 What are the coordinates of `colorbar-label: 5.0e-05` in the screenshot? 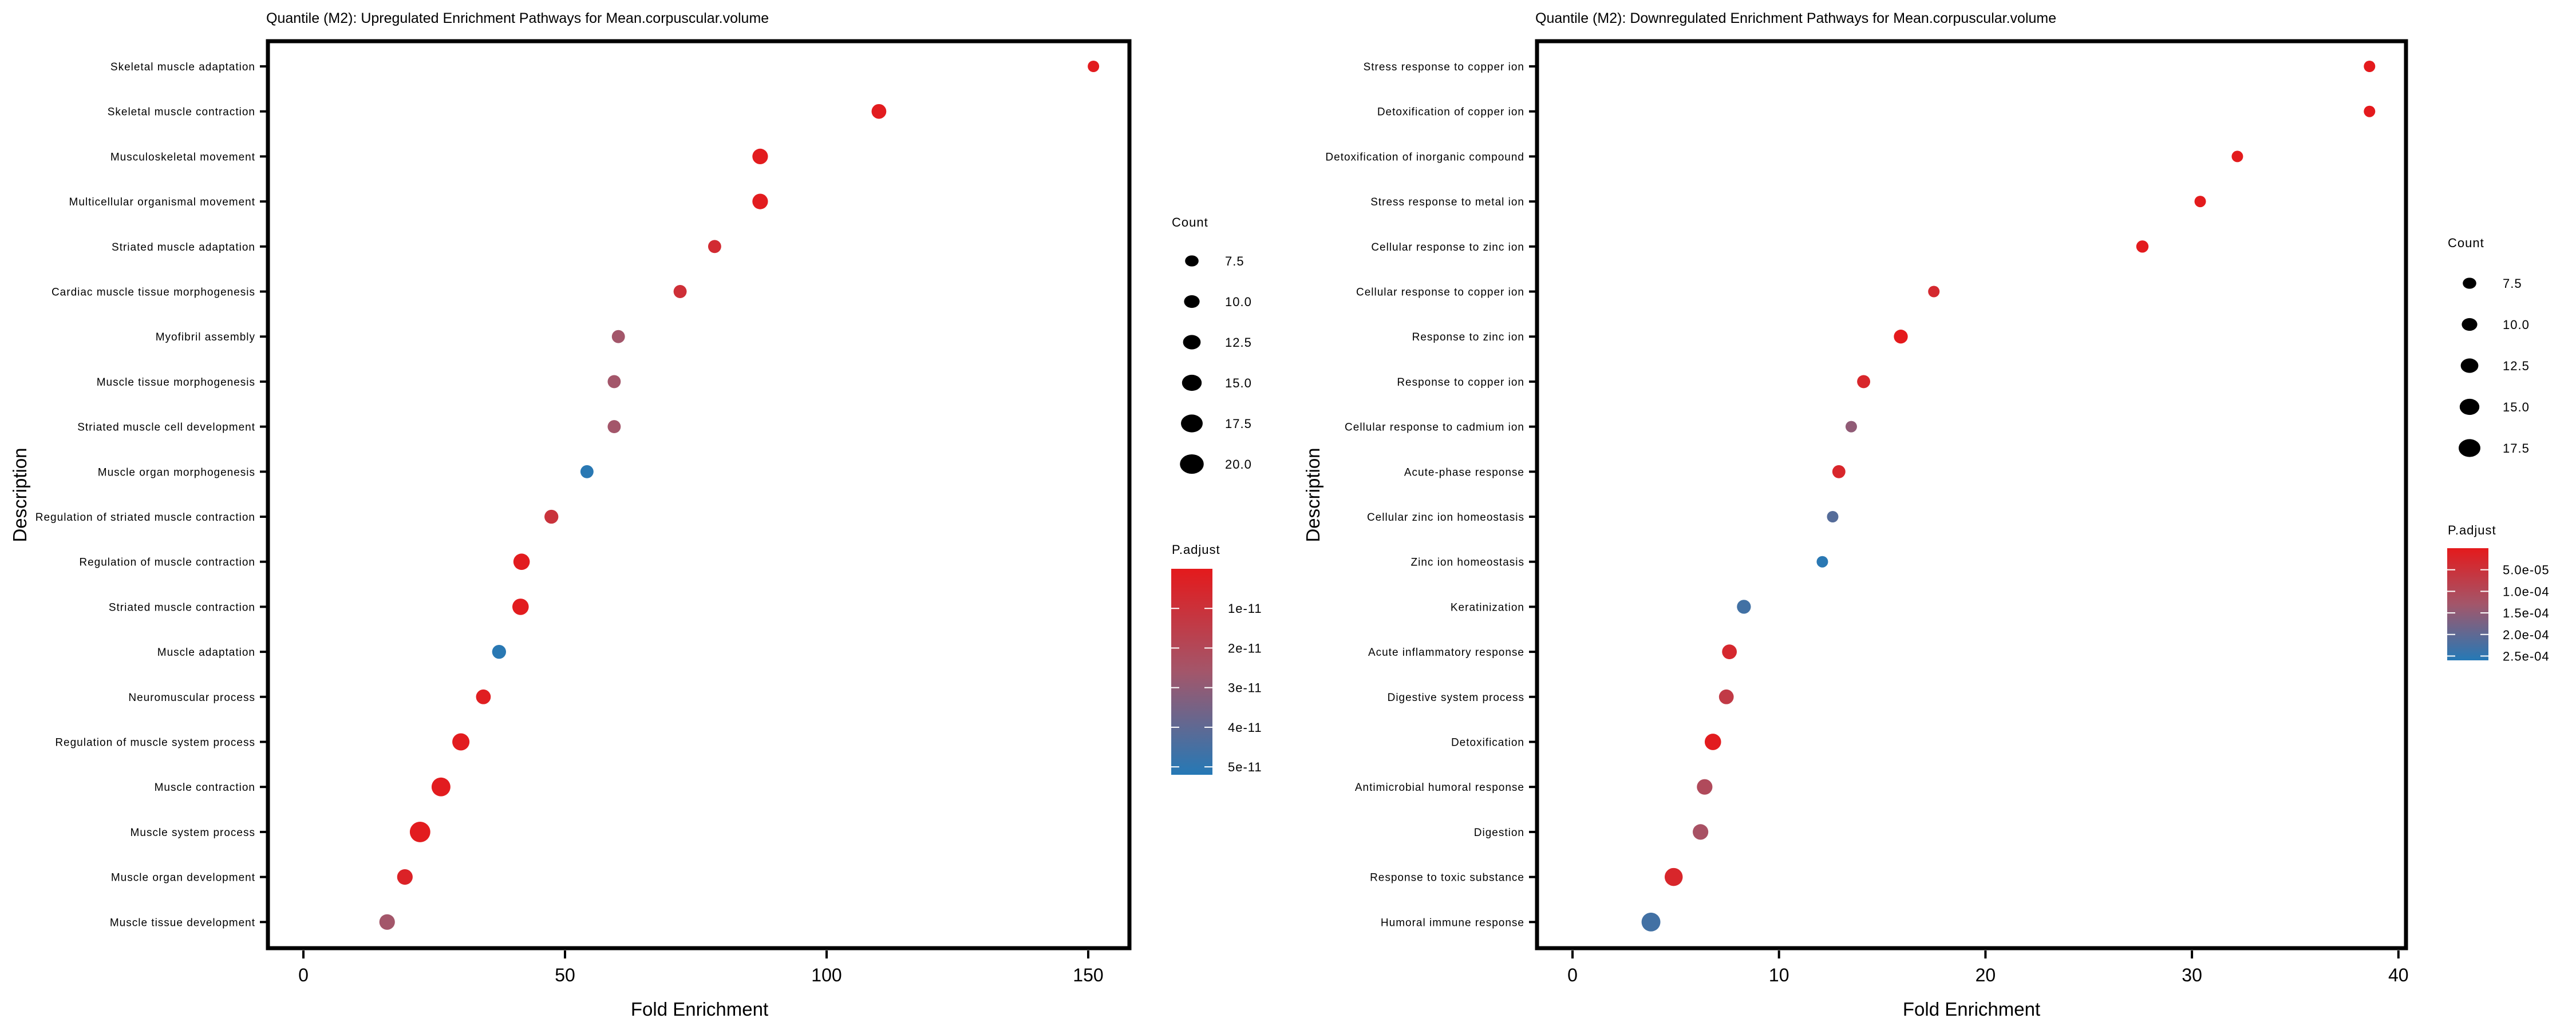 It's located at (2526, 570).